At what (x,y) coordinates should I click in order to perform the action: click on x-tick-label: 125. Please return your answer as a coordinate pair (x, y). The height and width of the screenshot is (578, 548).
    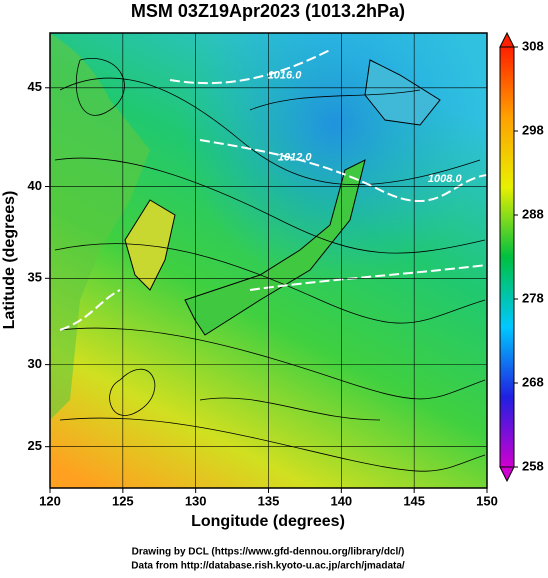
    Looking at the image, I should click on (123, 500).